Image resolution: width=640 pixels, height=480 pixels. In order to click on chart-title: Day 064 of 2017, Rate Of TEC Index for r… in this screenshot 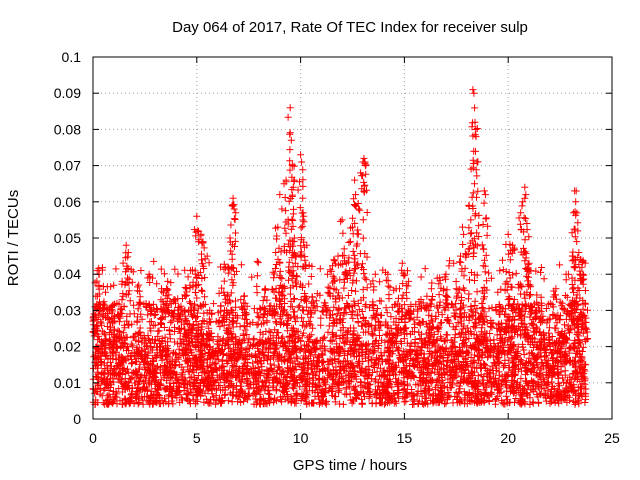, I will do `click(350, 27)`.